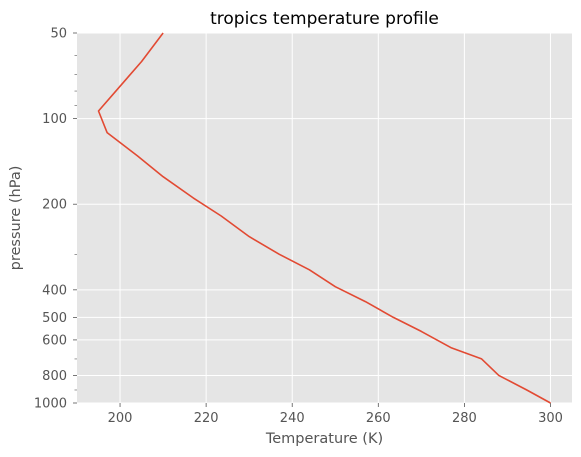 This screenshot has width=581, height=457. What do you see at coordinates (464, 418) in the screenshot?
I see `x-tick-label: 280` at bounding box center [464, 418].